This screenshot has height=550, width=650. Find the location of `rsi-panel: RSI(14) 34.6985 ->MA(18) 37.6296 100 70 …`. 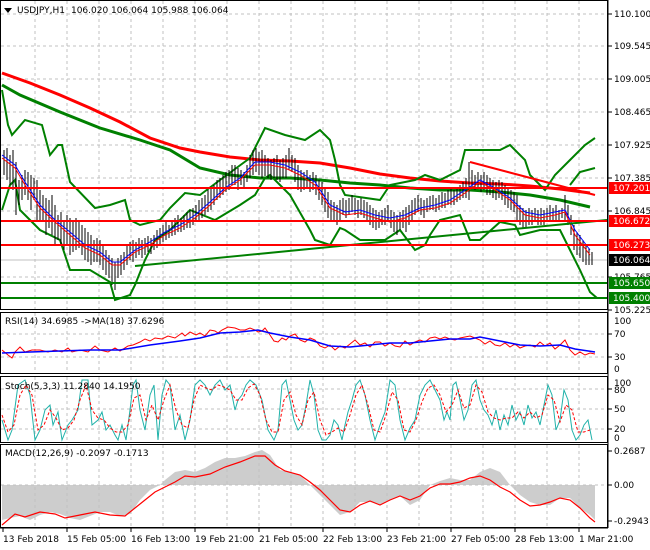

rsi-panel: RSI(14) 34.6985 ->MA(18) 37.6296 100 70 … is located at coordinates (316, 344).